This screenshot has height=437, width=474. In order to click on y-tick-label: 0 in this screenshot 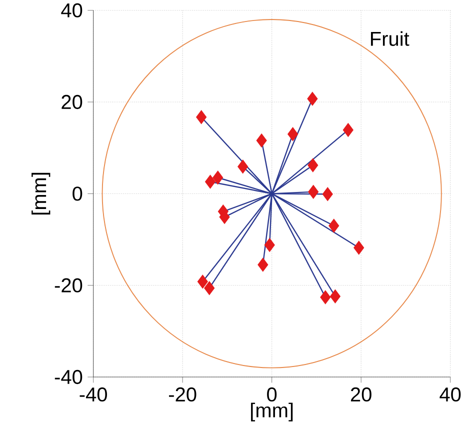, I will do `click(77, 193)`.